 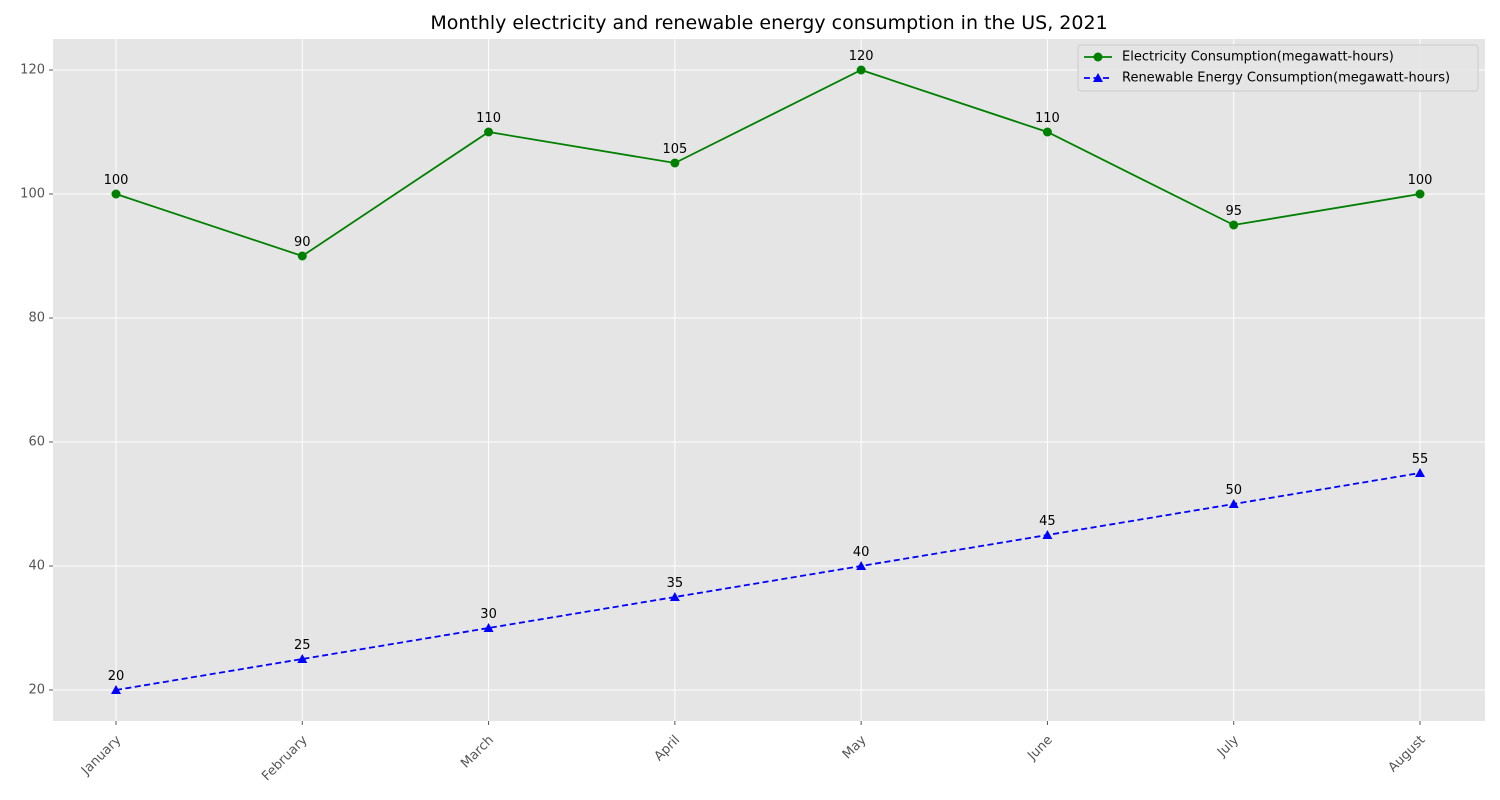 What do you see at coordinates (302, 242) in the screenshot?
I see `data-label: 90` at bounding box center [302, 242].